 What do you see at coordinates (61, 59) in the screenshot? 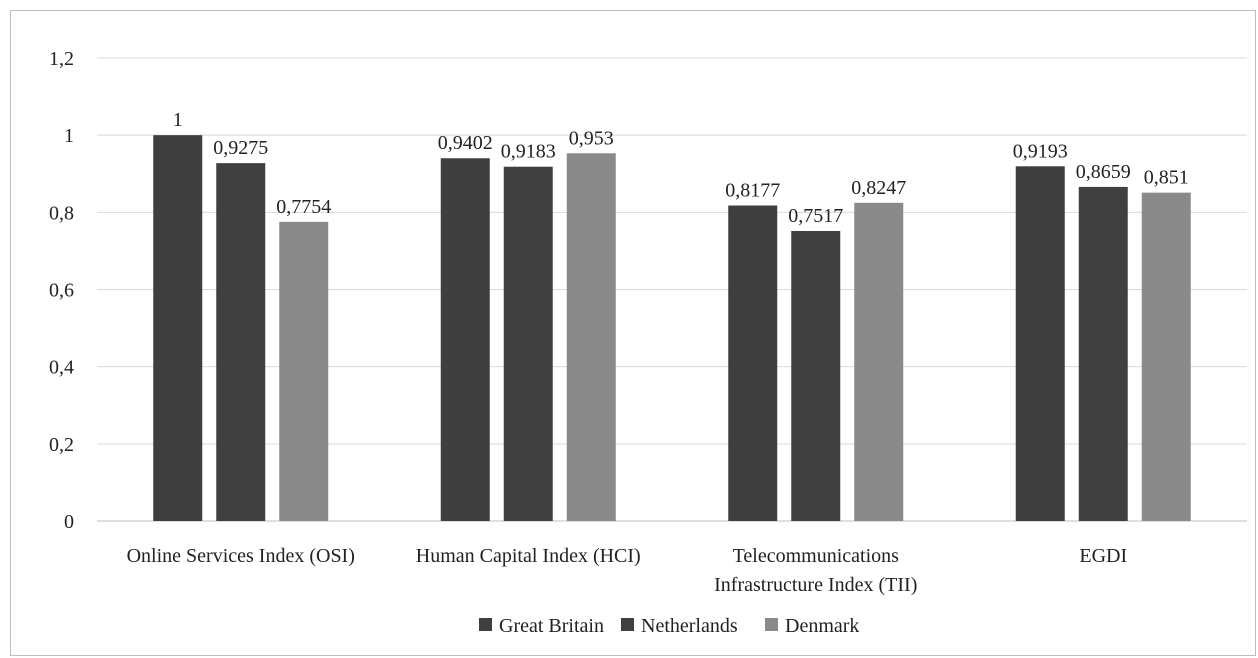
I see `y-tick-label: 1,2` at bounding box center [61, 59].